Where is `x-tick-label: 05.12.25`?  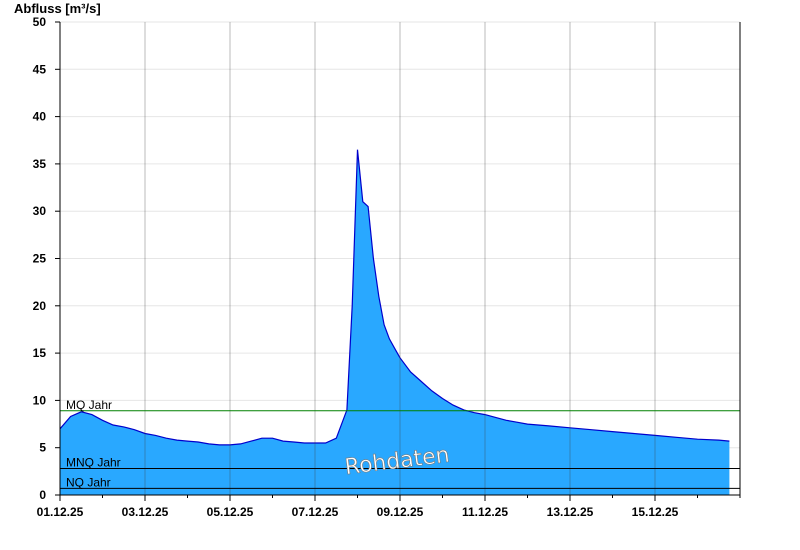 x-tick-label: 05.12.25 is located at coordinates (230, 512).